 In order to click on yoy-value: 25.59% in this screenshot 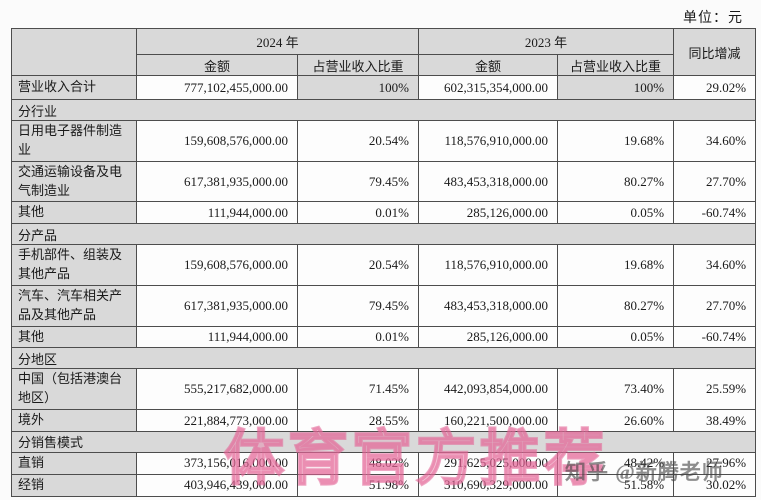, I will do `click(715, 389)`.